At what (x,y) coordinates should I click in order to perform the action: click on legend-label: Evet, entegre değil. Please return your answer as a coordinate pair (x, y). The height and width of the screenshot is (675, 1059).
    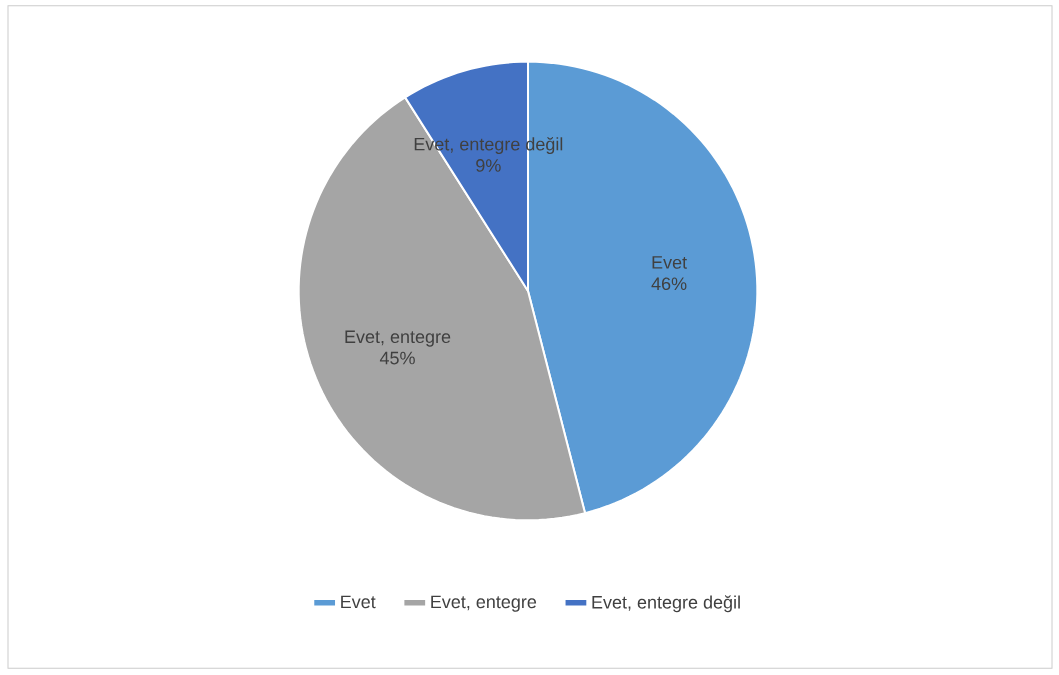
    Looking at the image, I should click on (666, 604).